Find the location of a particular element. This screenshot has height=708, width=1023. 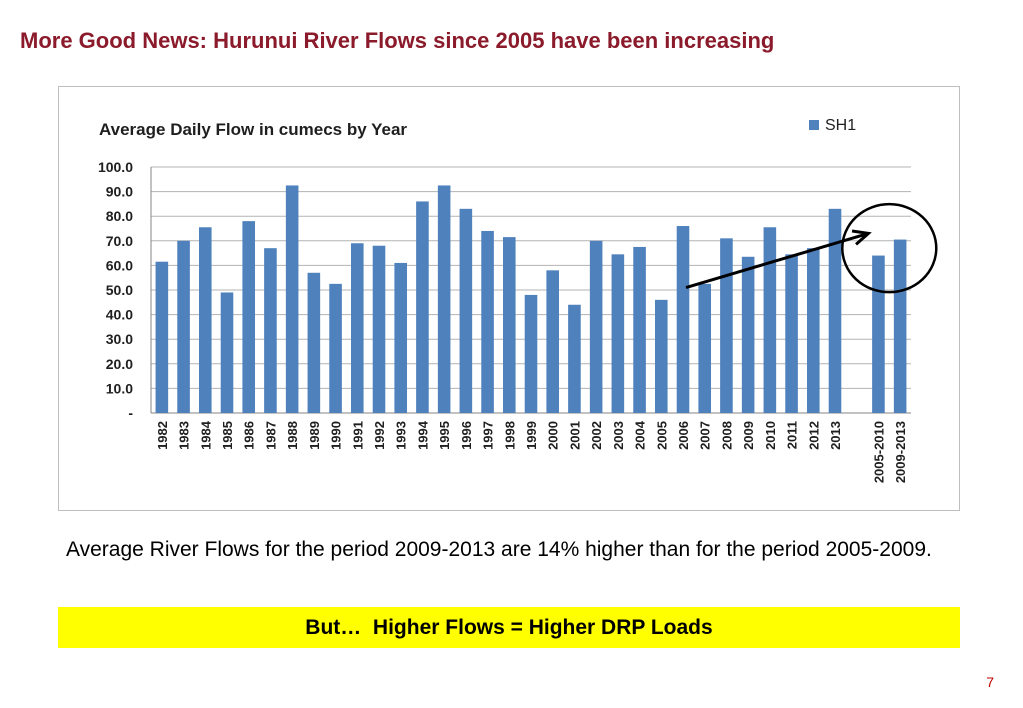

x-tick-label: 1991 is located at coordinates (357, 435).